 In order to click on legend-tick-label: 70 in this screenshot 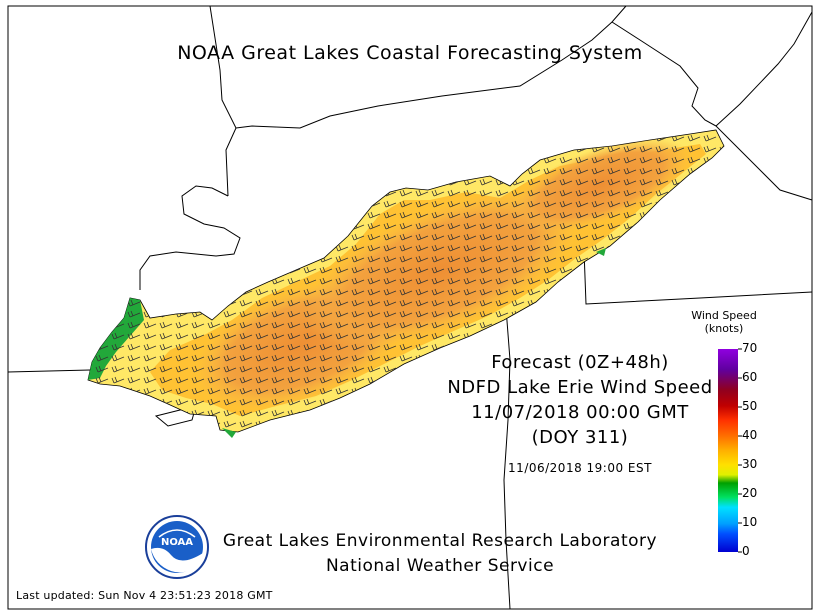, I will do `click(750, 348)`.